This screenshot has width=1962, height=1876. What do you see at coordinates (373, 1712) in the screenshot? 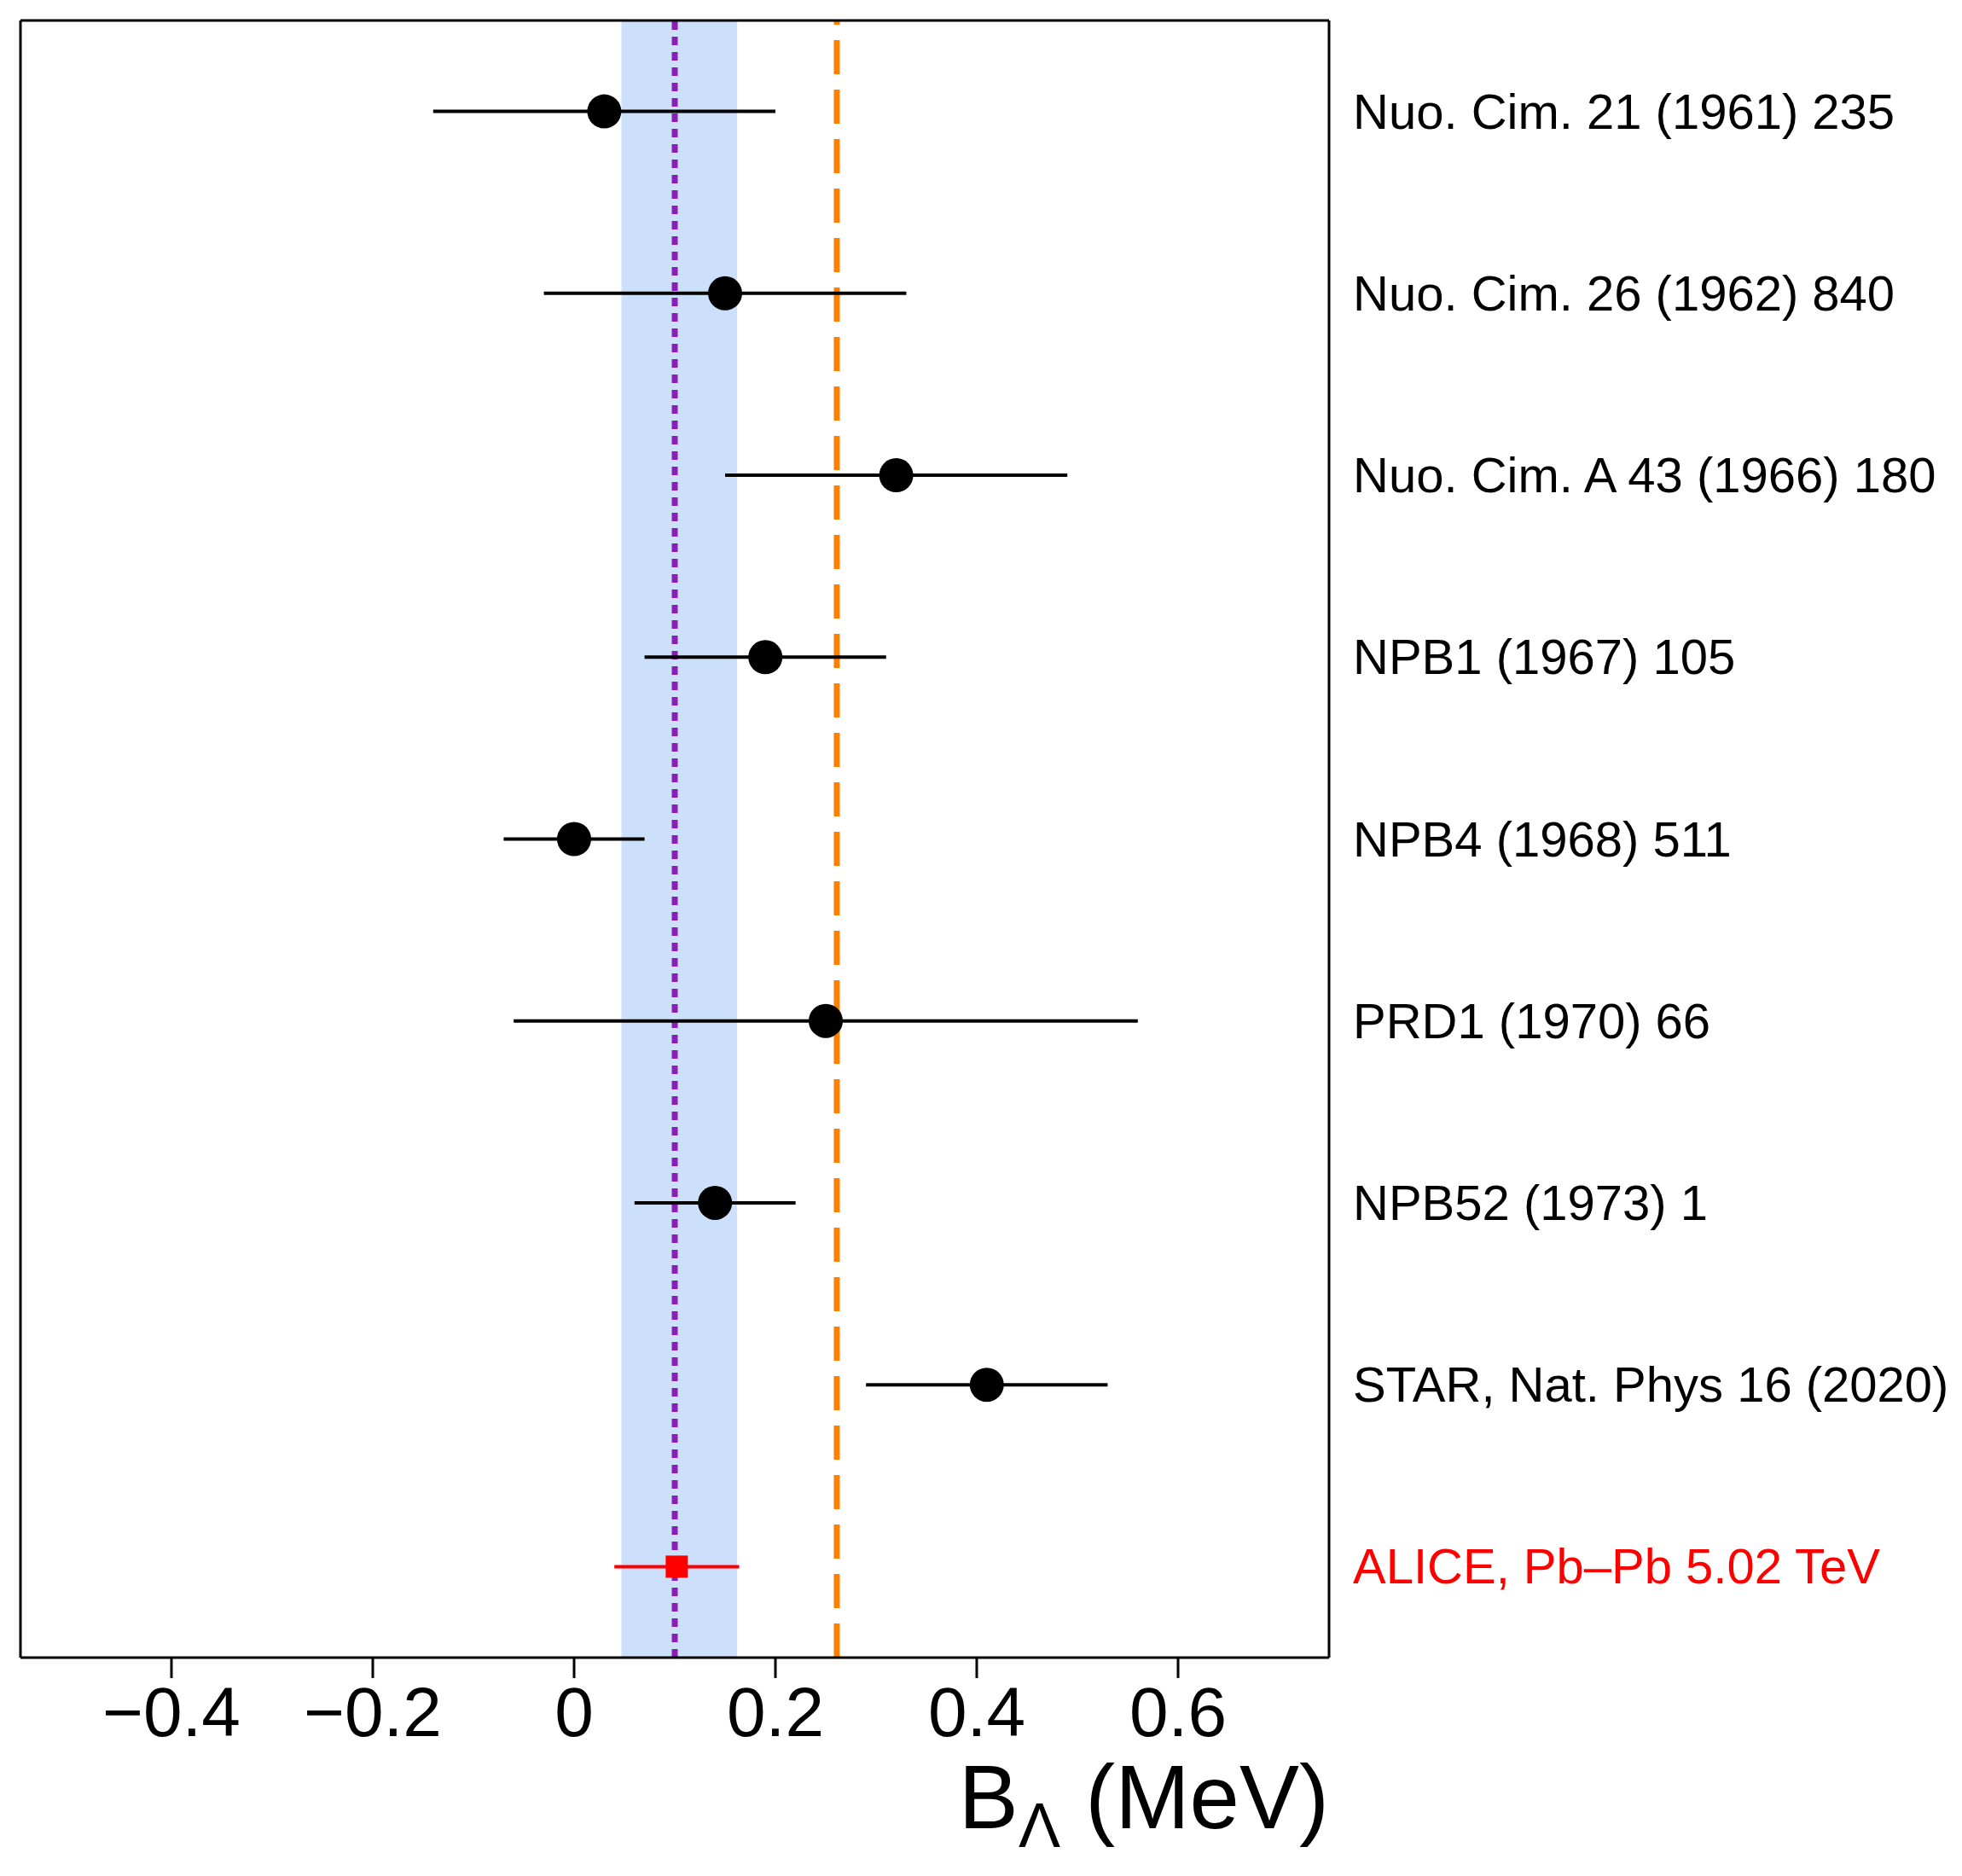
I see `x-tick-label: −0.2` at bounding box center [373, 1712].